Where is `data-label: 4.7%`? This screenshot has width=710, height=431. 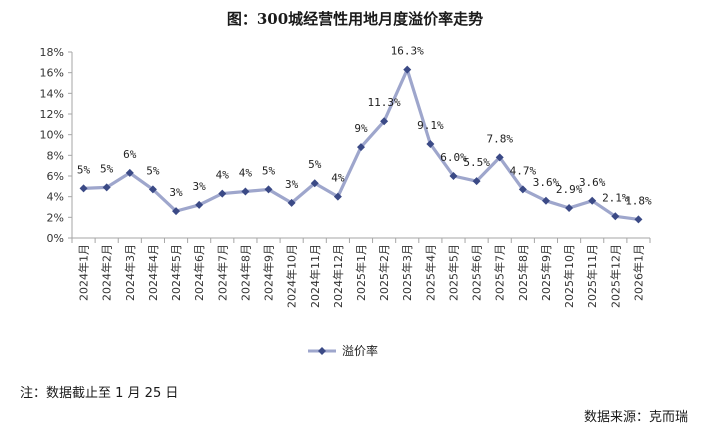
data-label: 4.7% is located at coordinates (523, 170).